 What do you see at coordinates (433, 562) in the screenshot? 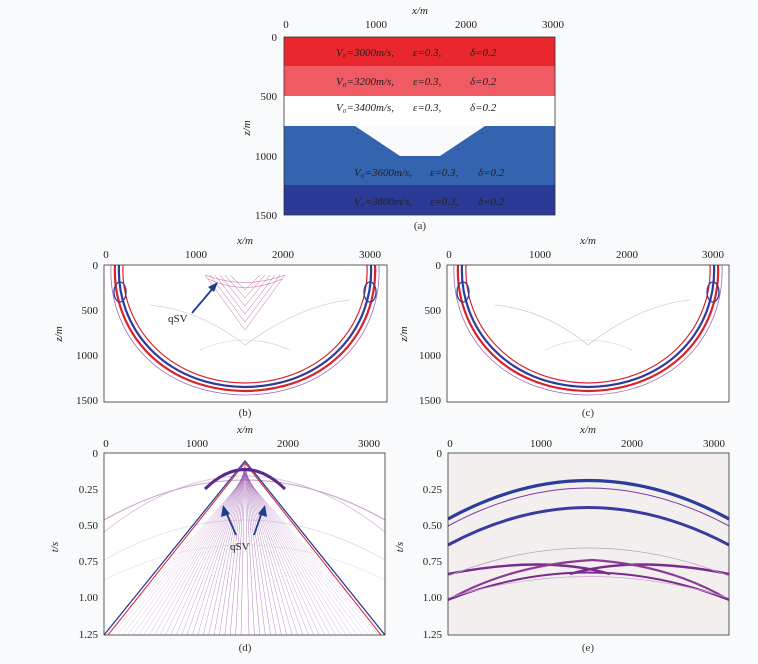
I see `panel-e-y-tick-3: 0.75` at bounding box center [433, 562].